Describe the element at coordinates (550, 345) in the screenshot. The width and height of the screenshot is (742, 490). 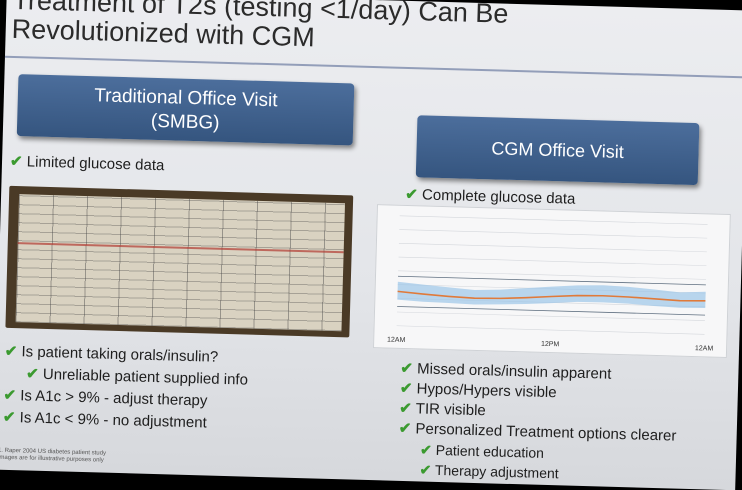
I see `x-tick-label: 12PM` at that location.